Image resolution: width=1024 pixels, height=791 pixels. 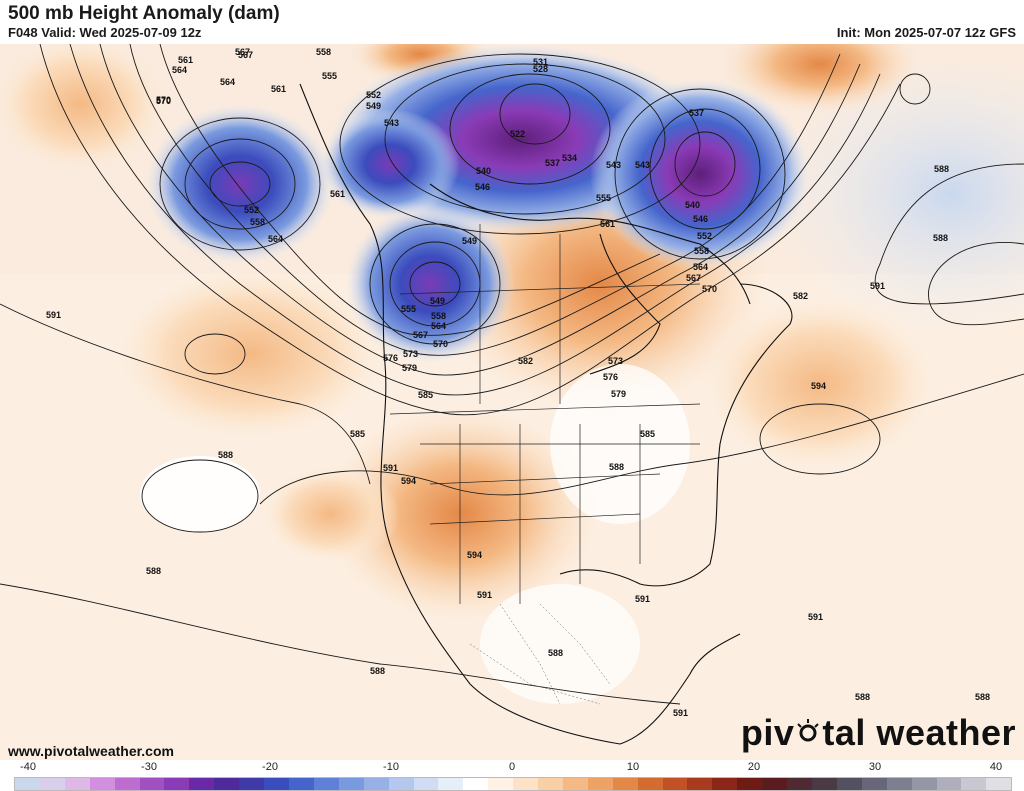 I want to click on contour-label: 522, so click(x=517, y=134).